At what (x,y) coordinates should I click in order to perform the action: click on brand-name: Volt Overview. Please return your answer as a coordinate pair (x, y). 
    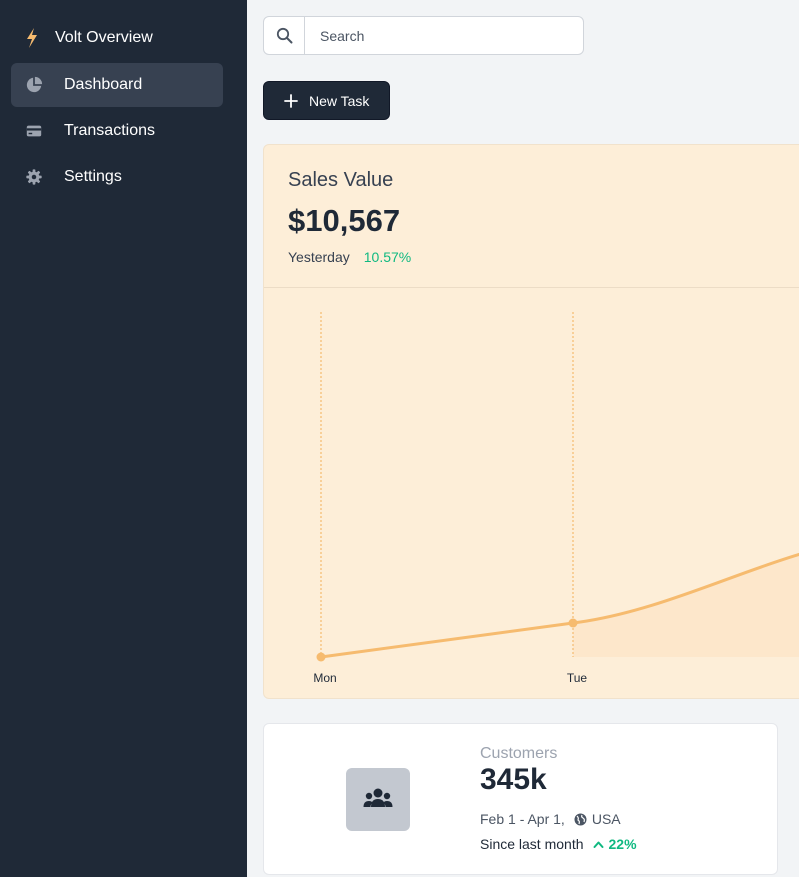
    Looking at the image, I should click on (104, 37).